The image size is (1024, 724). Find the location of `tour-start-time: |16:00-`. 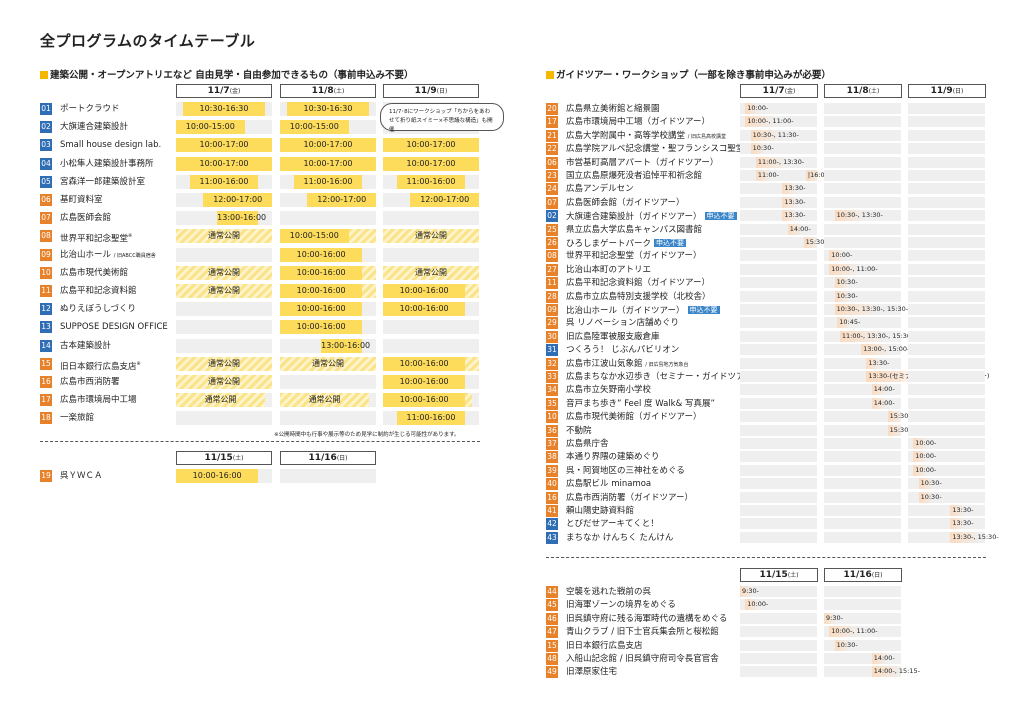

tour-start-time: |16:00- is located at coordinates (819, 175).